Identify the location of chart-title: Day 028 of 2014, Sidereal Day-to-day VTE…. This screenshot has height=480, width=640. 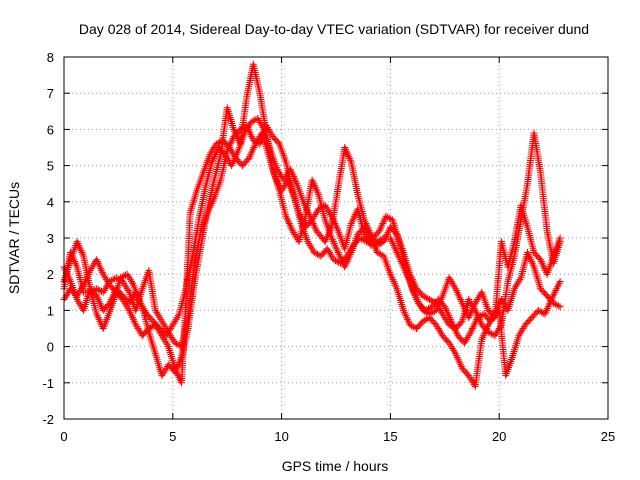
(334, 29).